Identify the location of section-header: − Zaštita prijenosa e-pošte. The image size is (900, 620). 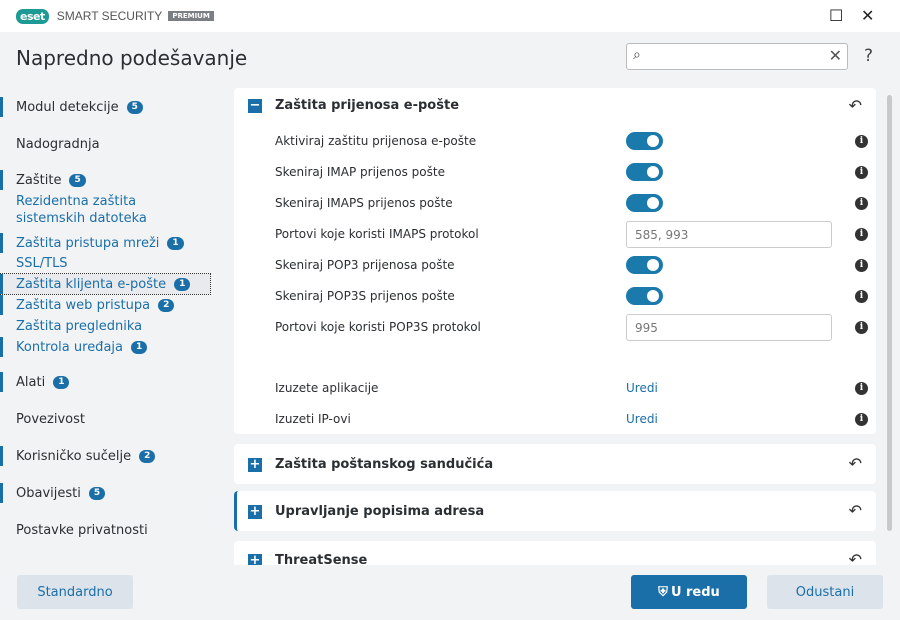
(353, 105).